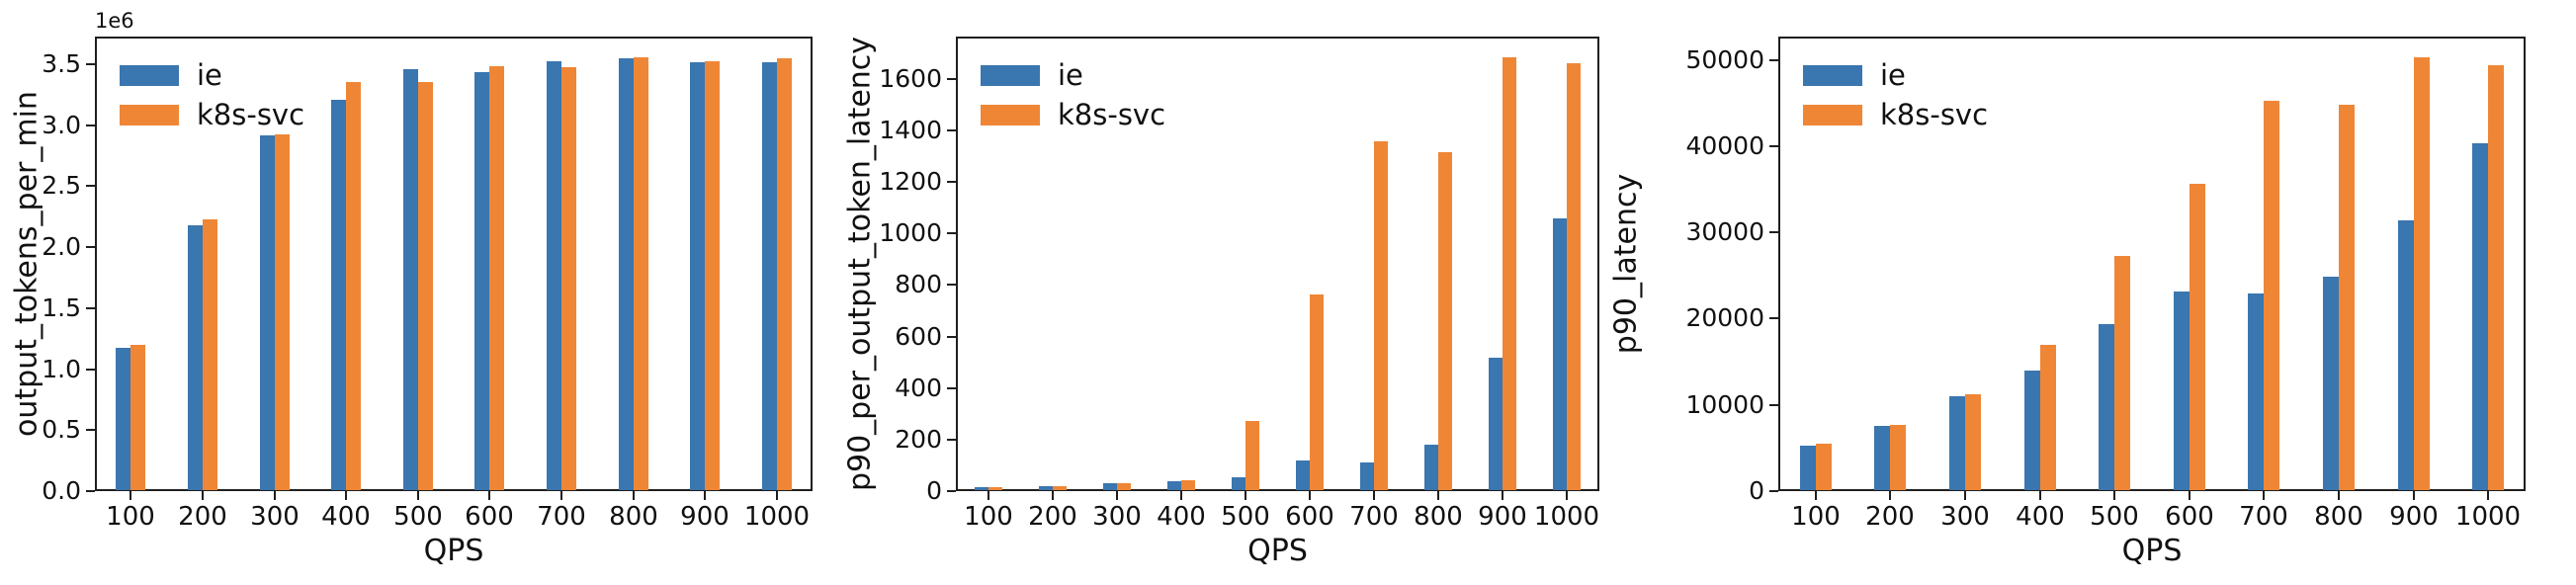 The width and height of the screenshot is (2576, 585). Describe the element at coordinates (61, 125) in the screenshot. I see `y-tick-label: 3.0` at that location.